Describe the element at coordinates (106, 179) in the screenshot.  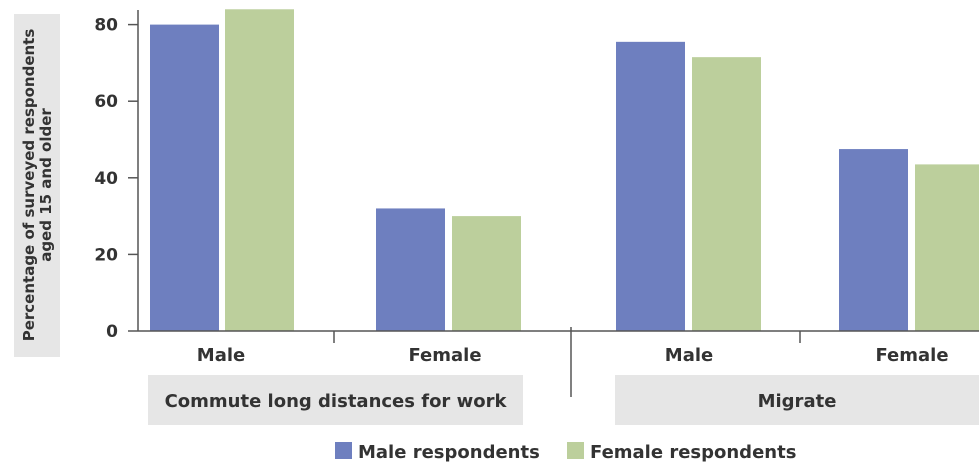
I see `y-tick-label: 40` at that location.